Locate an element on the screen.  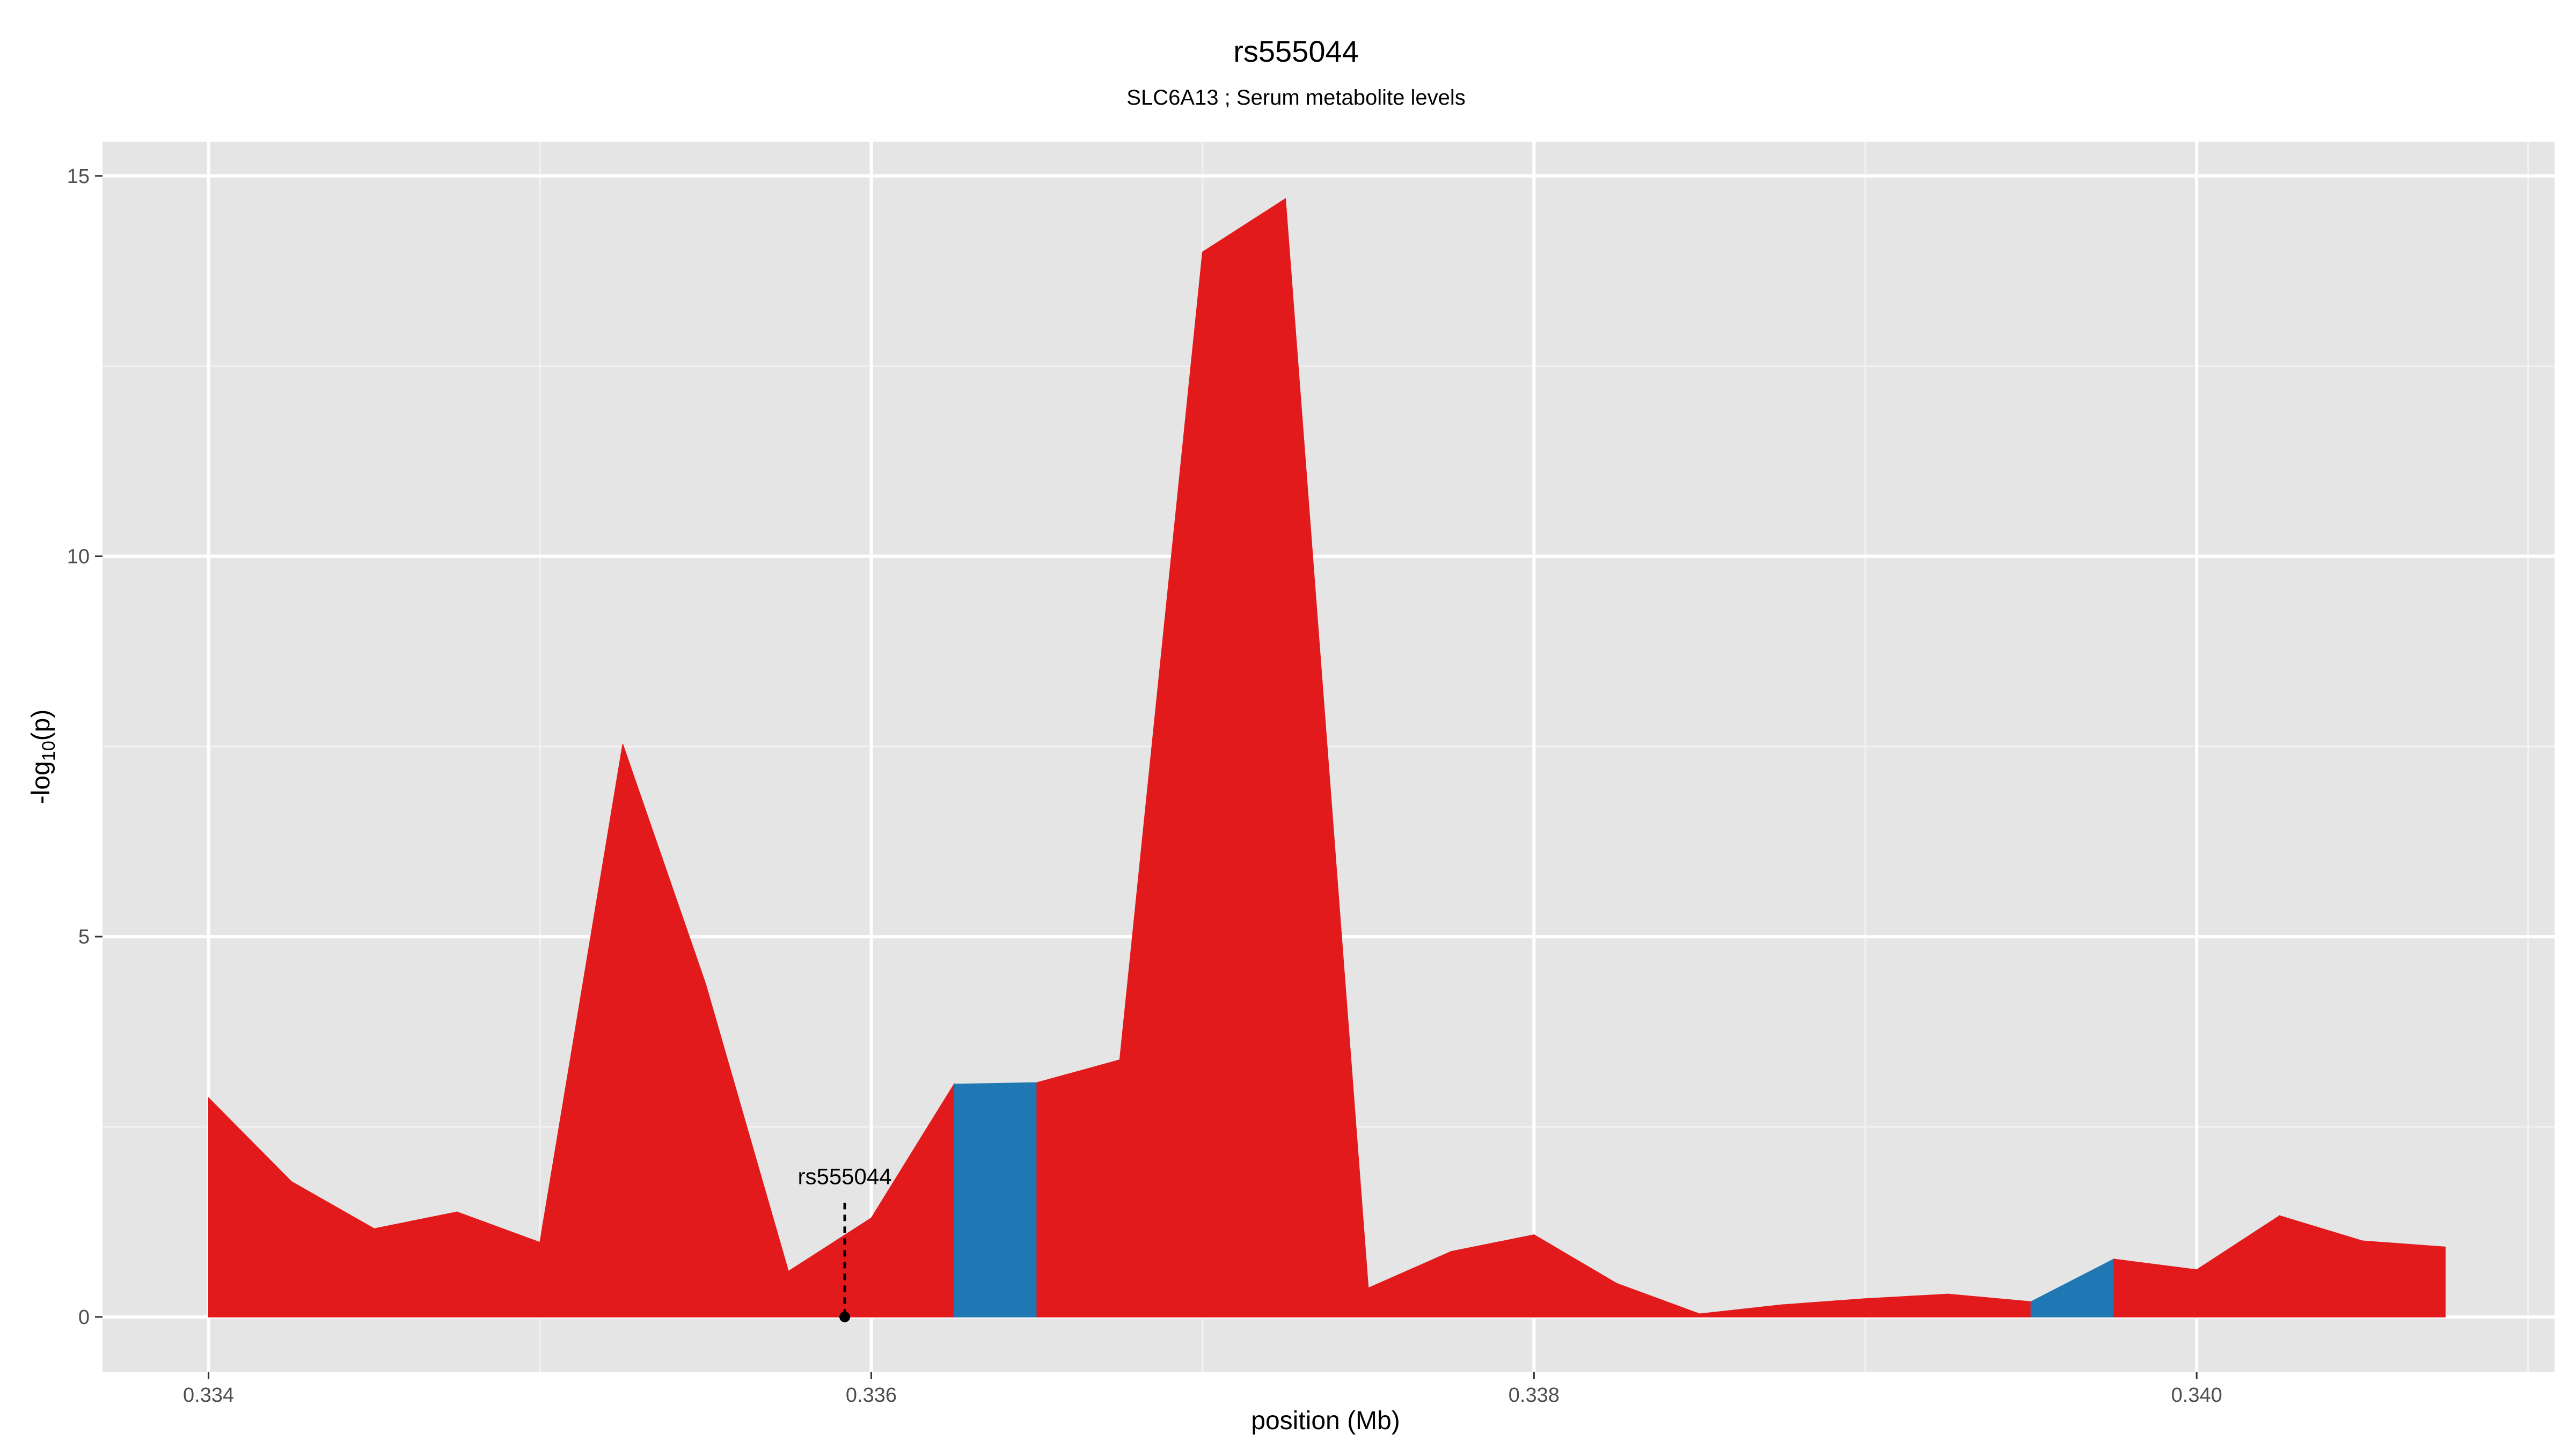
y-axis-title-main: -log is located at coordinates (41, 782).